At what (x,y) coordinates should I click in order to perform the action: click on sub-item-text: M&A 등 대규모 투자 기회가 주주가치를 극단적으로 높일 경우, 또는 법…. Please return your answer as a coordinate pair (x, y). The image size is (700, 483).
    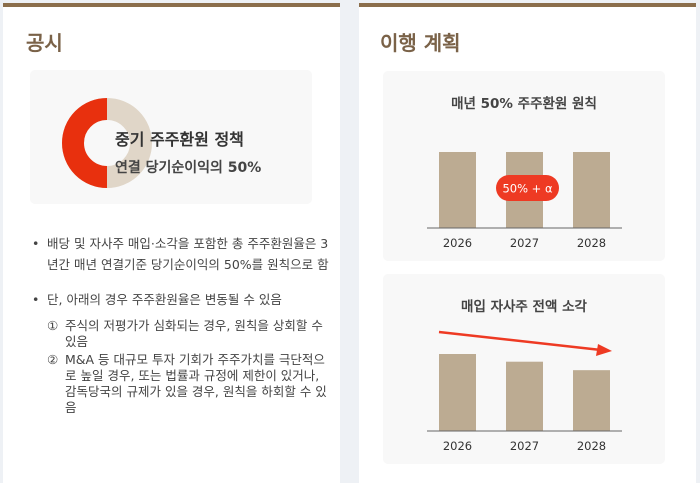
    Looking at the image, I should click on (196, 383).